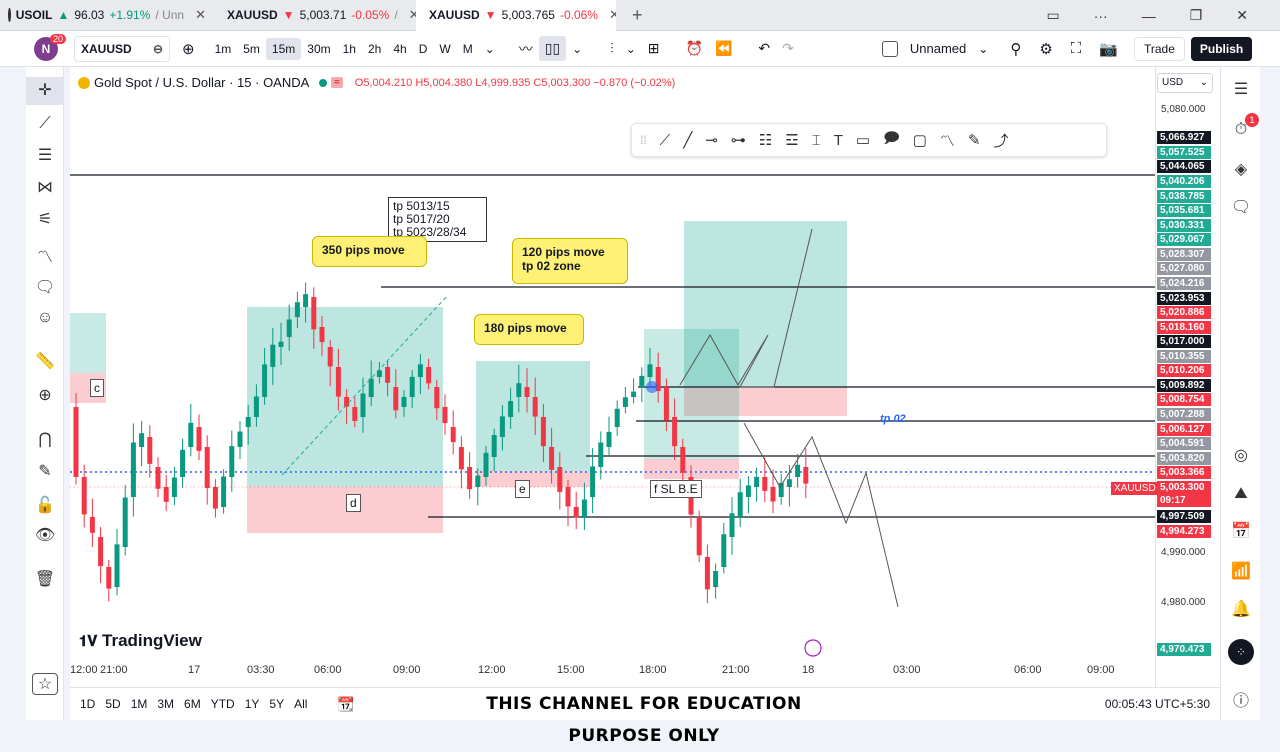 This screenshot has height=752, width=1280. Describe the element at coordinates (529, 329) in the screenshot. I see `callout-180-pips: 180 pips move` at that location.